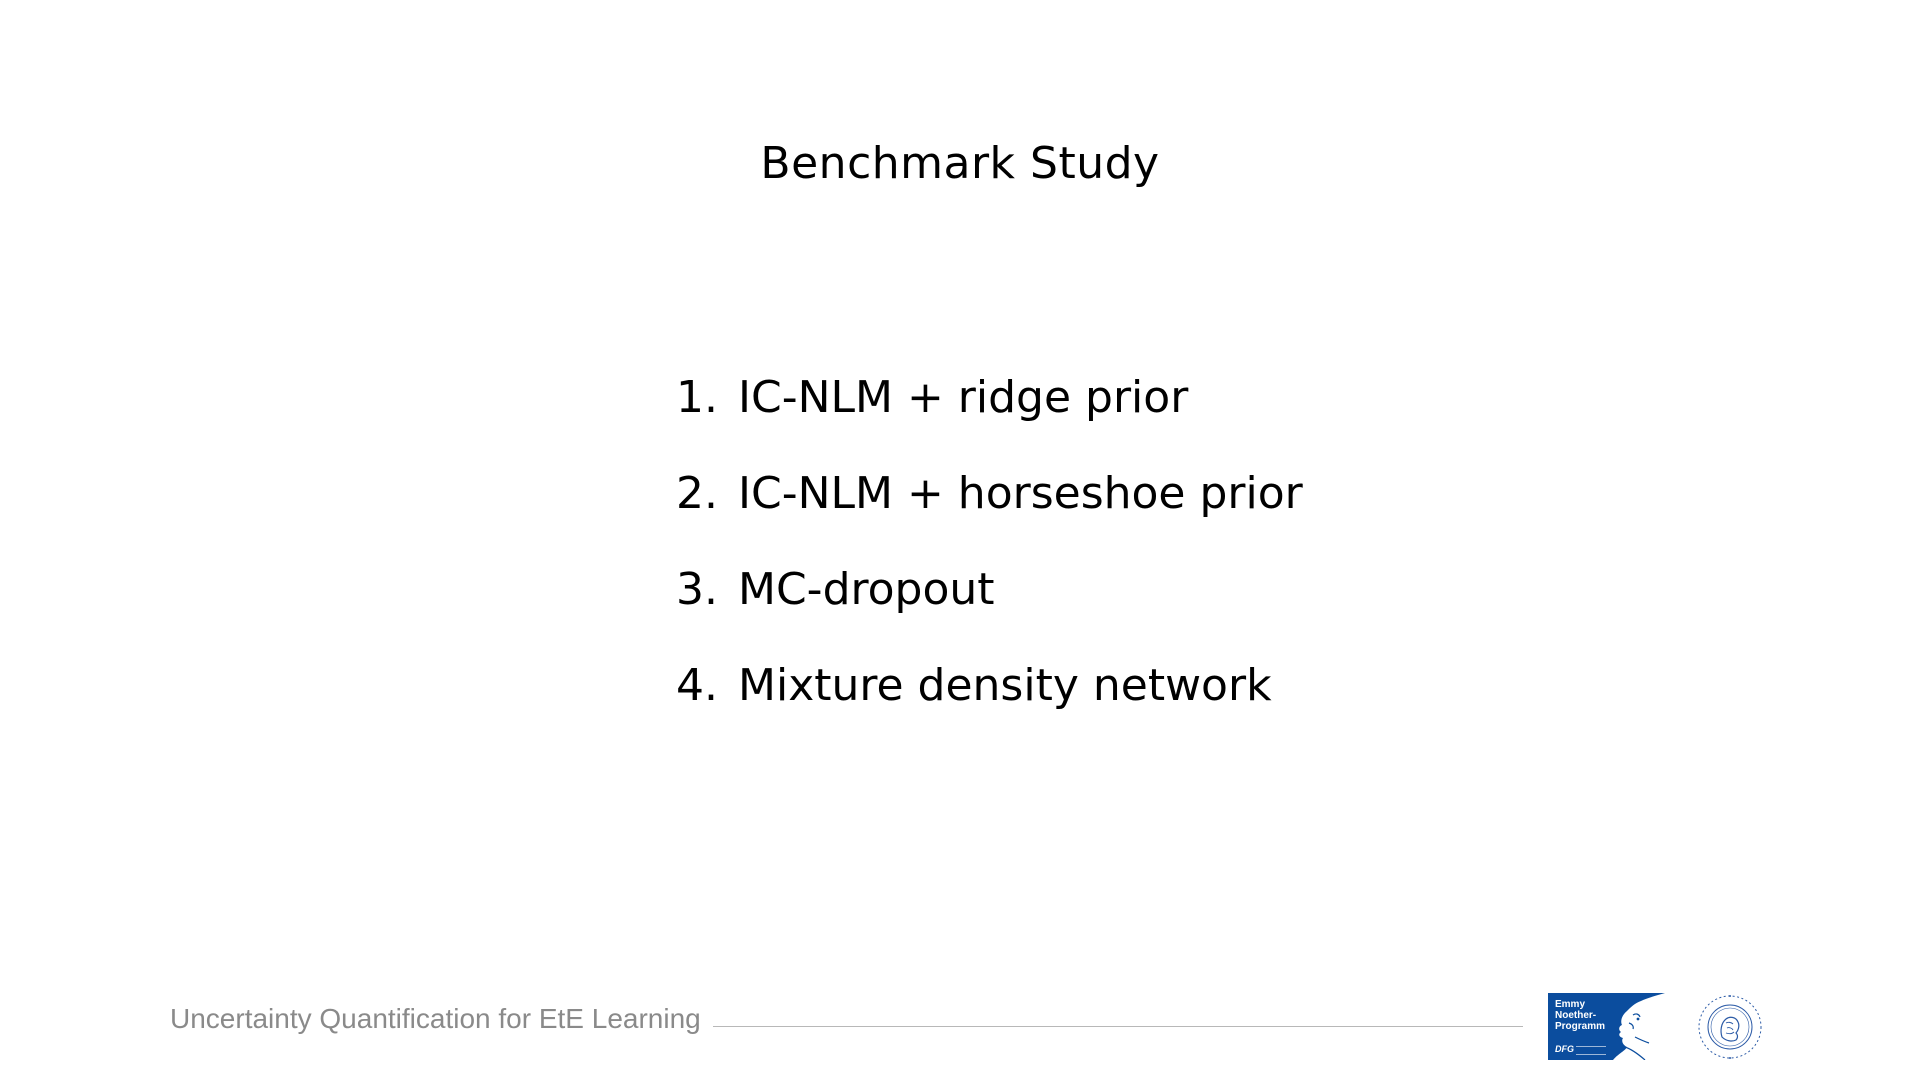 This screenshot has width=1920, height=1080. Describe the element at coordinates (697, 589) in the screenshot. I see `list-item-number: 3.` at that location.